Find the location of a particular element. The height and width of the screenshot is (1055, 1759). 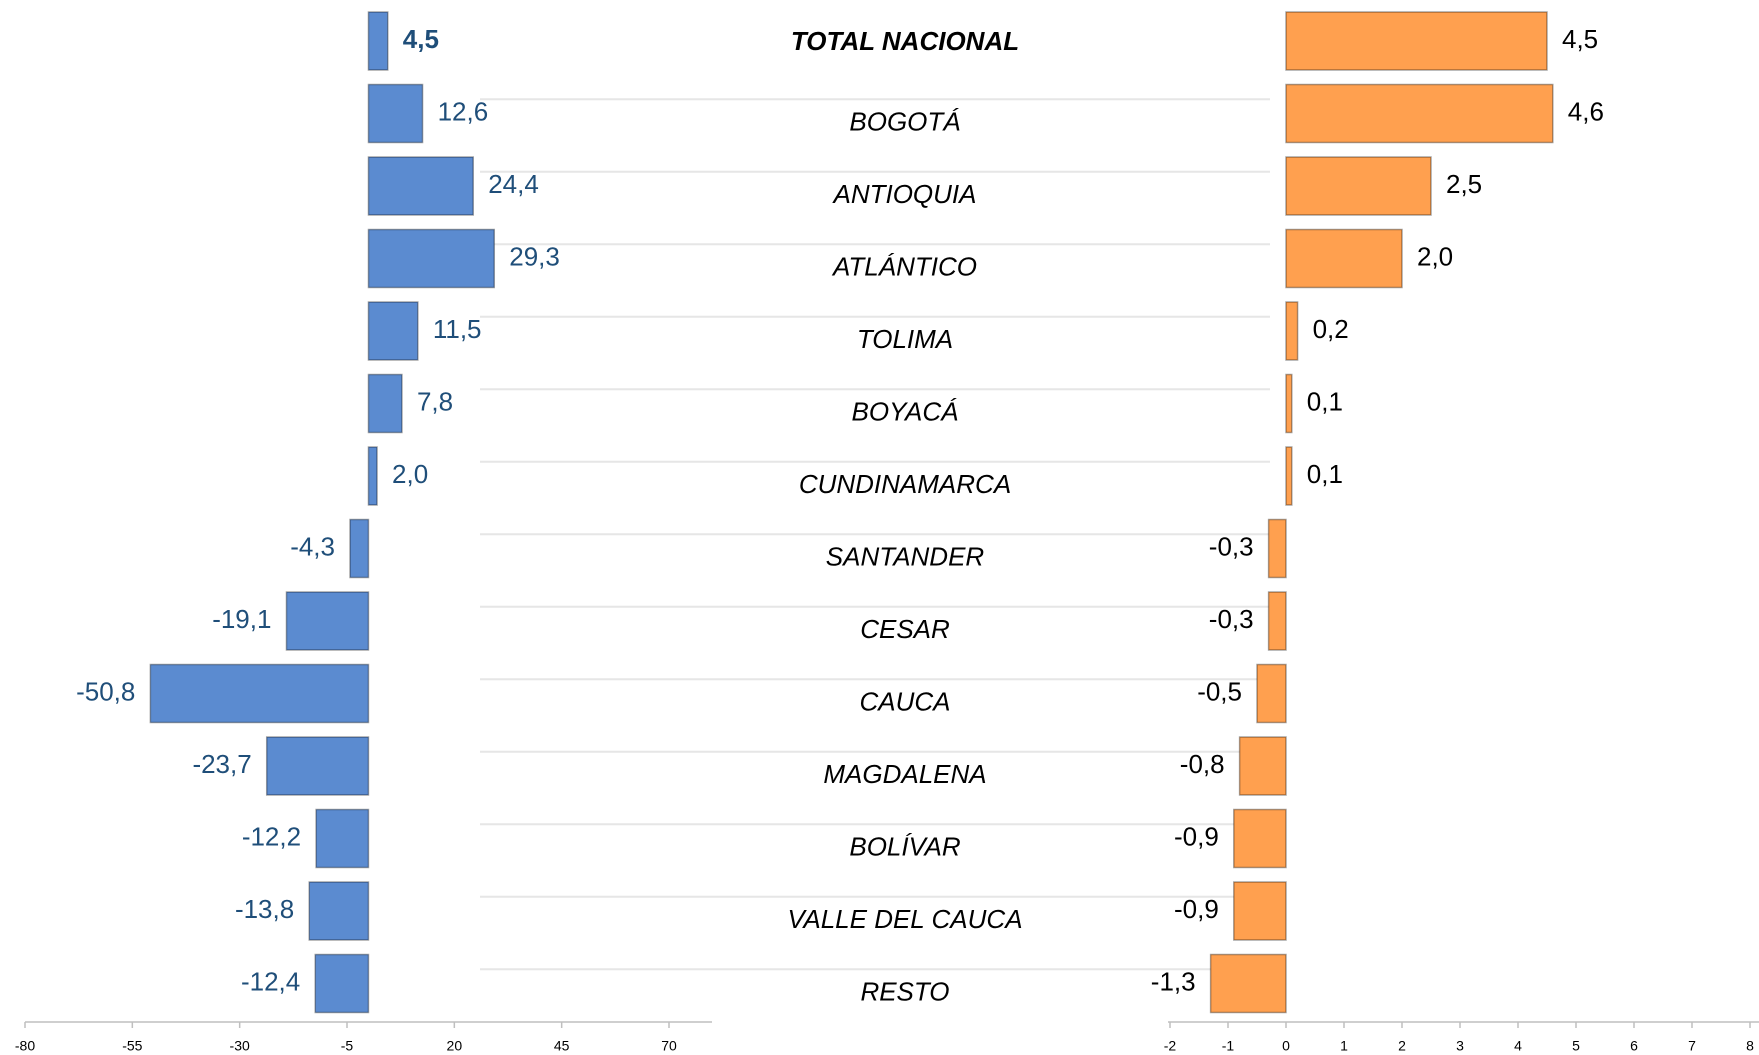

category-label: ATLÁNTICO is located at coordinates (904, 266).